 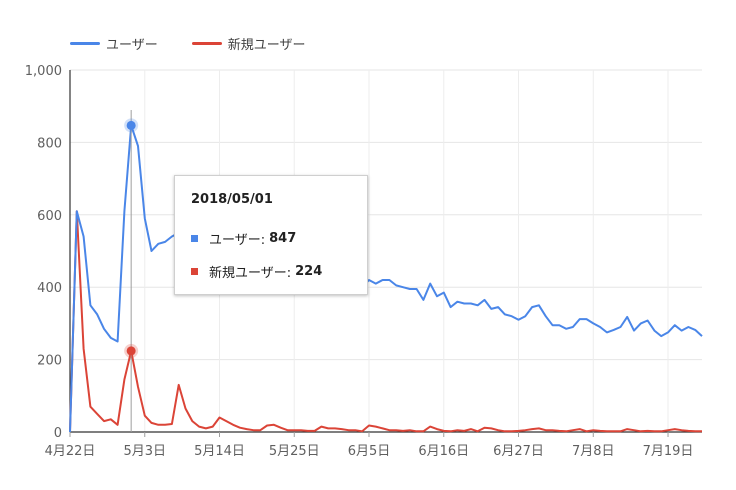 What do you see at coordinates (49, 143) in the screenshot?
I see `y-tick-label: 800` at bounding box center [49, 143].